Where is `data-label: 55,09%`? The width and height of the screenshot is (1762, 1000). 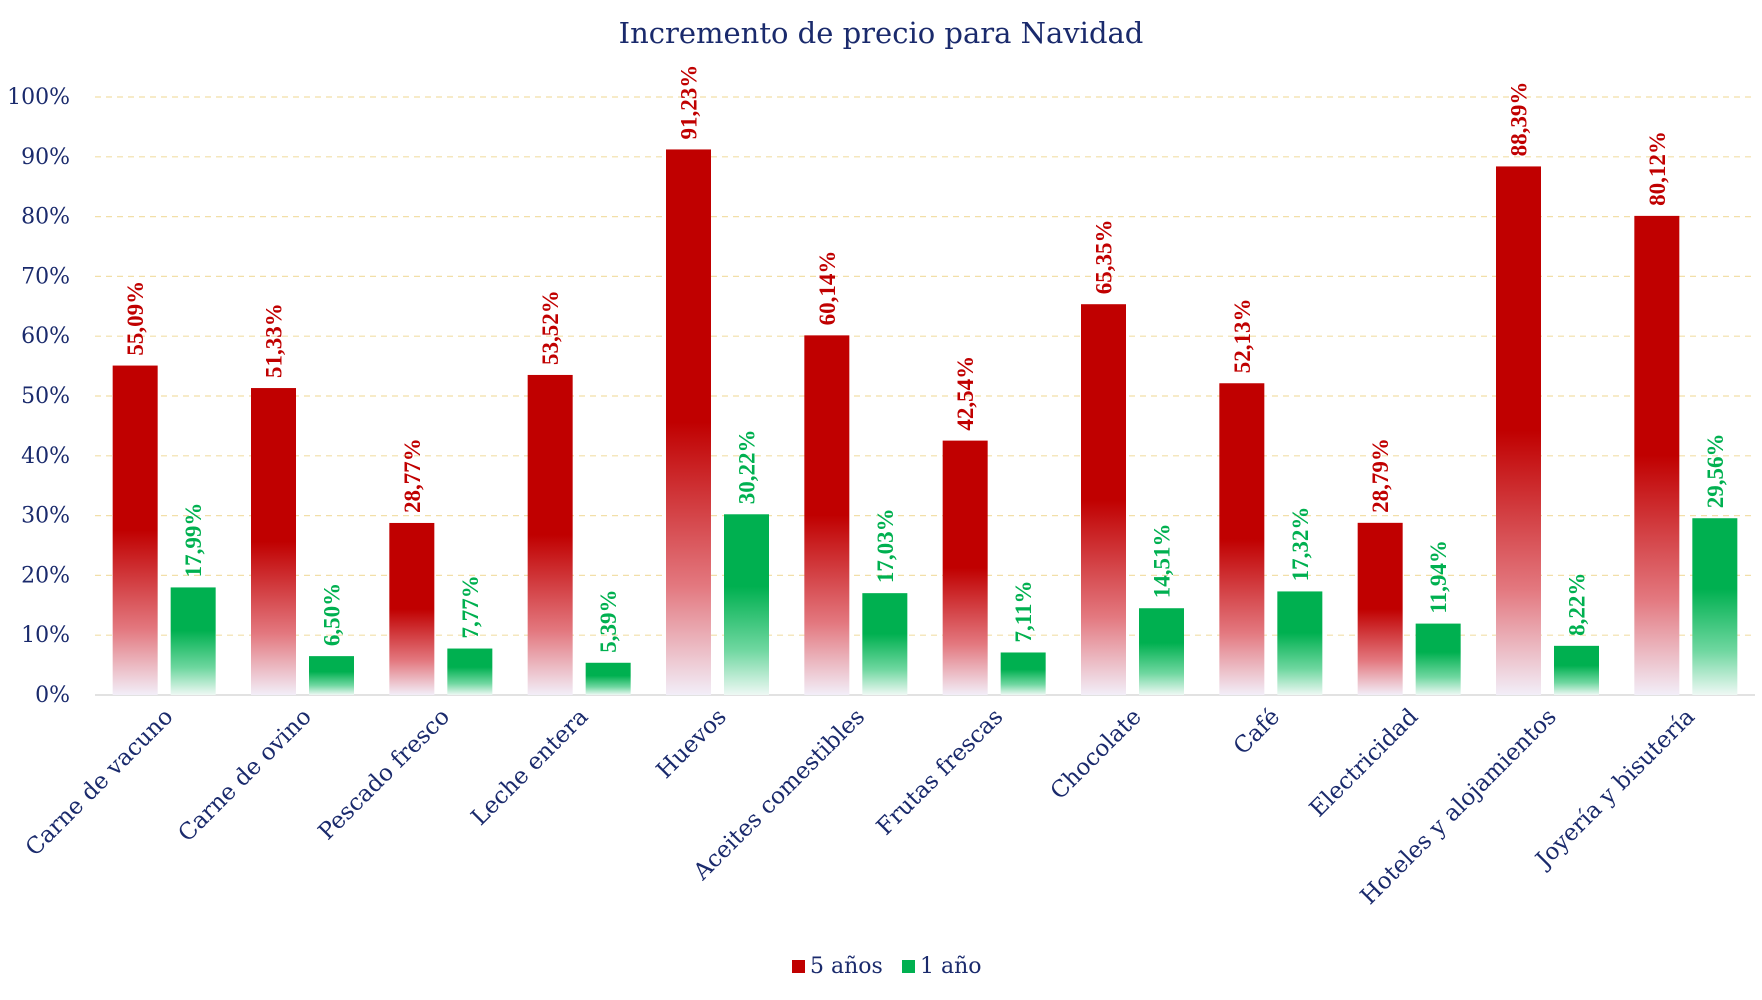
data-label: 55,09% is located at coordinates (135, 318).